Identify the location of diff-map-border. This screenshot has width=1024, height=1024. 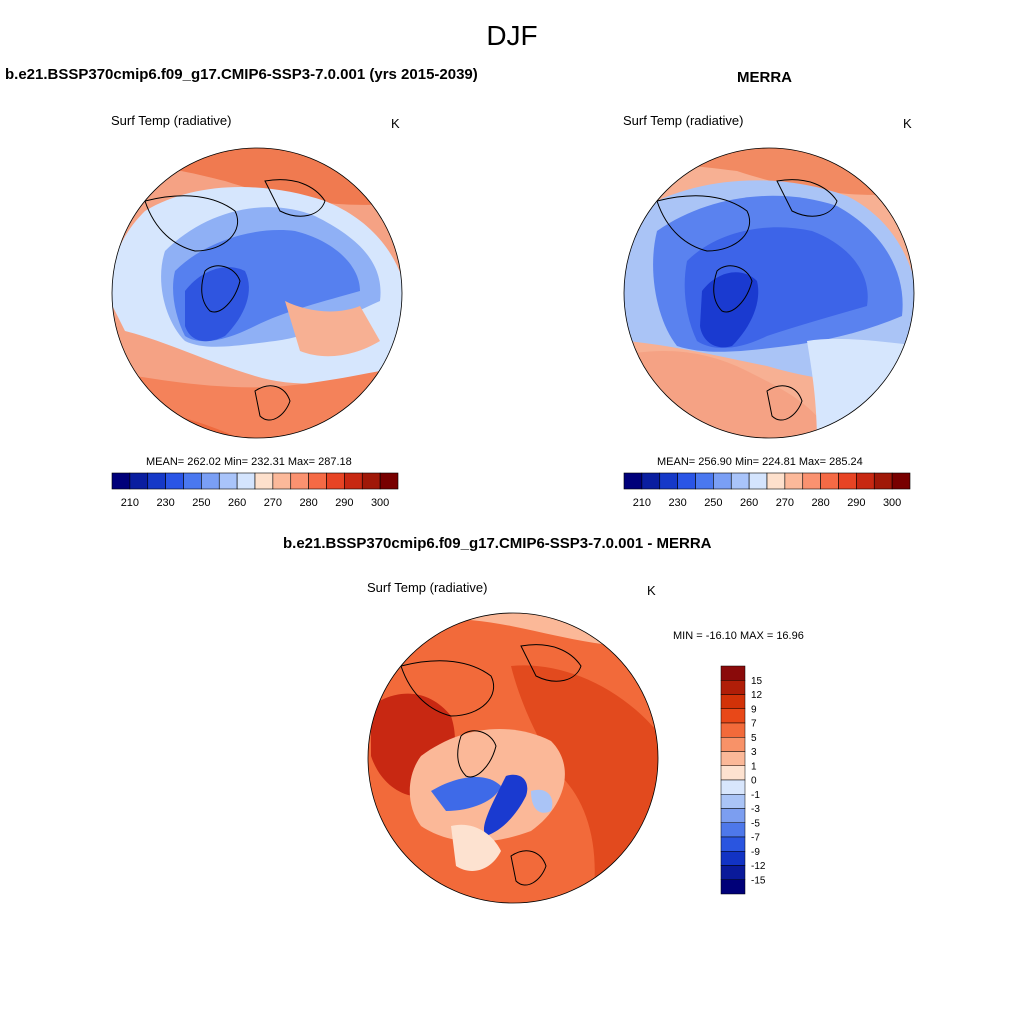
(513, 758).